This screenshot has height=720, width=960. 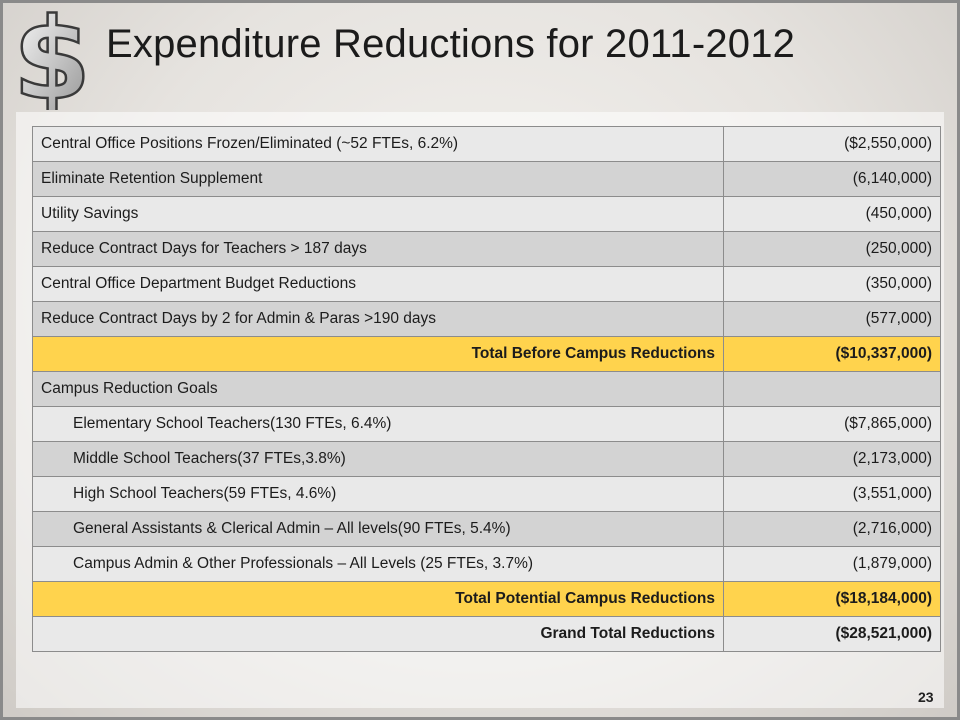 What do you see at coordinates (926, 697) in the screenshot?
I see `page-number: 23` at bounding box center [926, 697].